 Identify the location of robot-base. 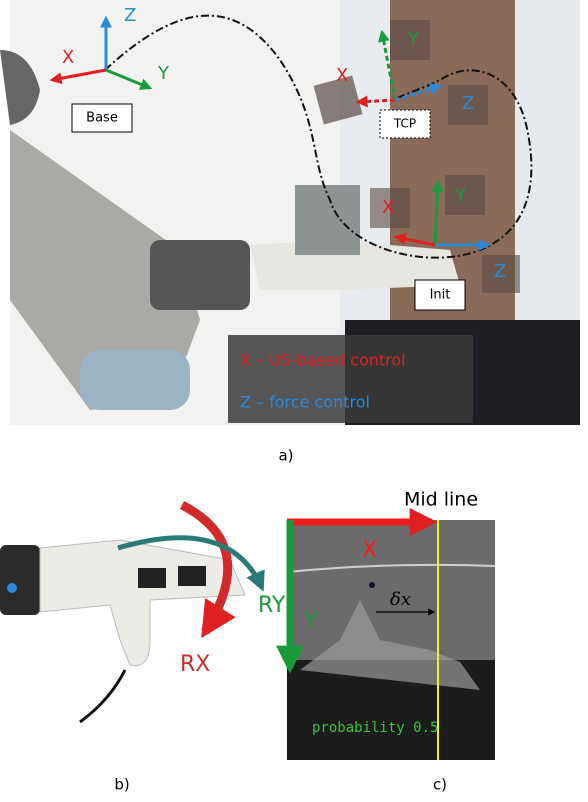
(135, 380).